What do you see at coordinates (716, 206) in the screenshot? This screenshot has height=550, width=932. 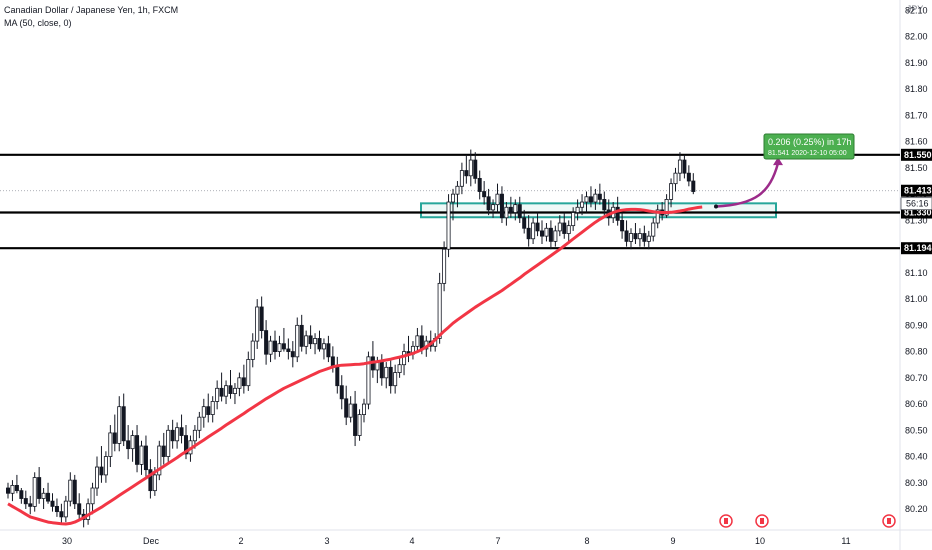 I see `forecast-start-dot` at bounding box center [716, 206].